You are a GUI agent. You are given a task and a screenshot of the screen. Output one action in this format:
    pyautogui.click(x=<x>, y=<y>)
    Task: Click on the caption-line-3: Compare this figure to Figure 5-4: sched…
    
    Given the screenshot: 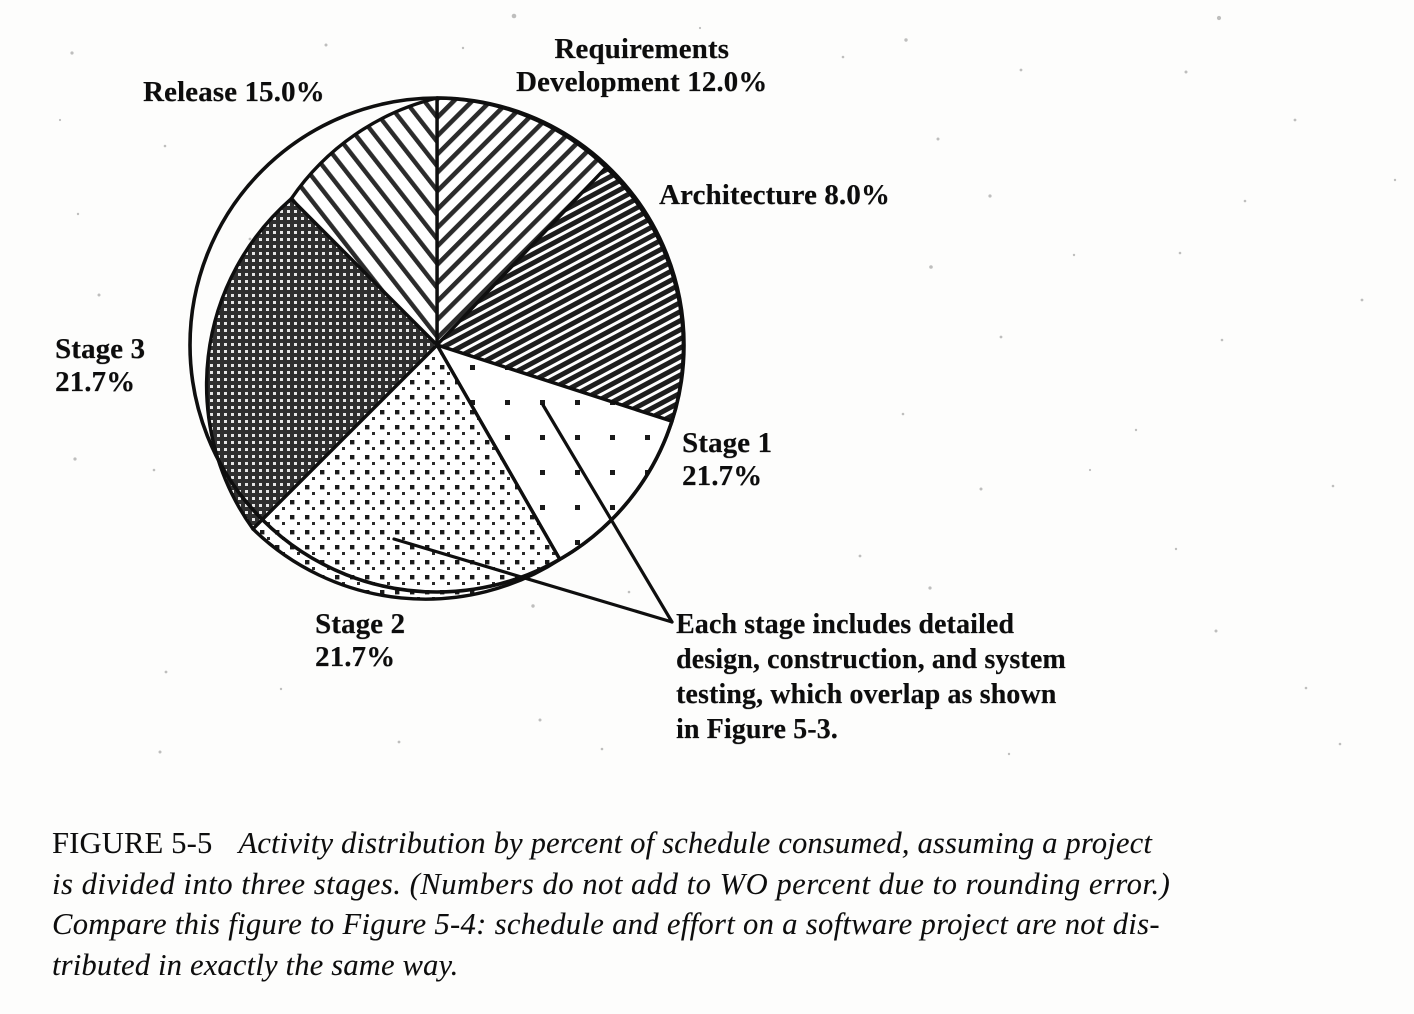 What is the action you would take?
    pyautogui.click(x=606, y=924)
    